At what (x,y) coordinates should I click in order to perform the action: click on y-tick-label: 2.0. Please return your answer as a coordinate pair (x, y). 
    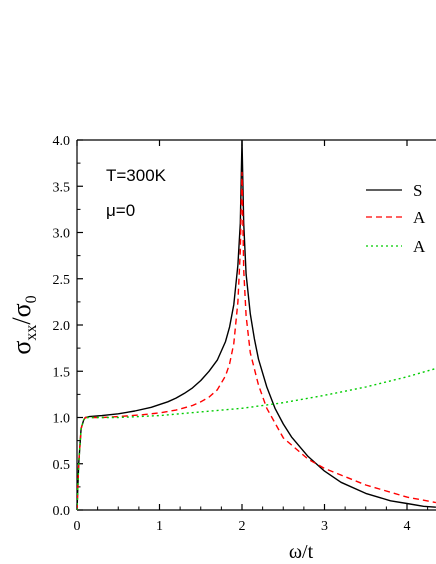
    Looking at the image, I should click on (62, 326).